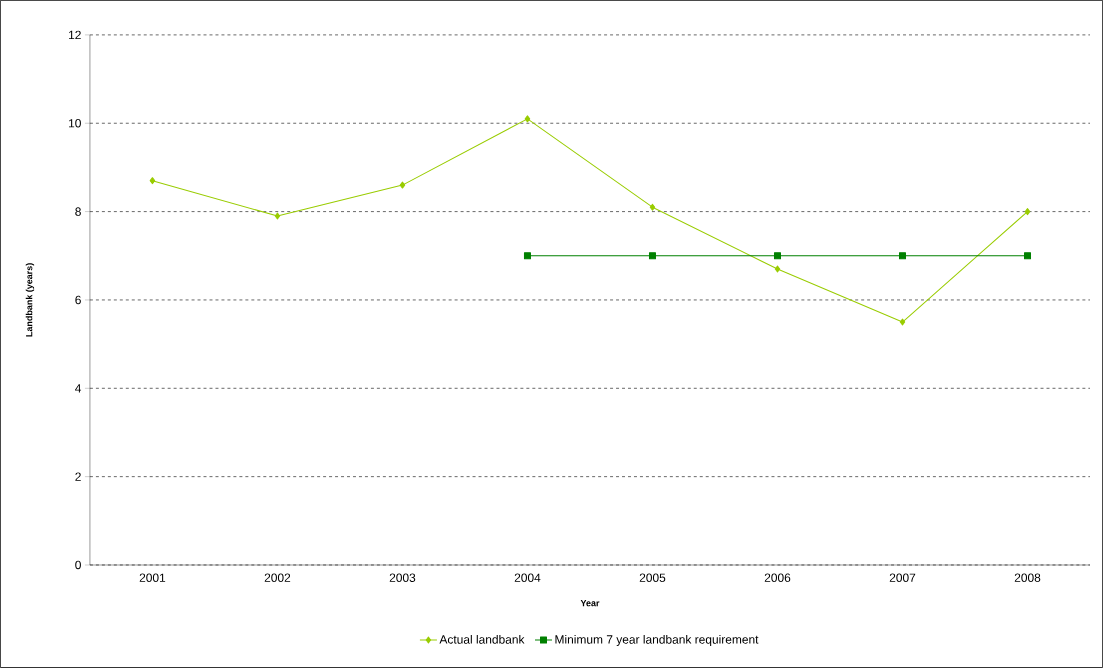 The image size is (1103, 668). What do you see at coordinates (78, 388) in the screenshot?
I see `y-tick-label: 4` at bounding box center [78, 388].